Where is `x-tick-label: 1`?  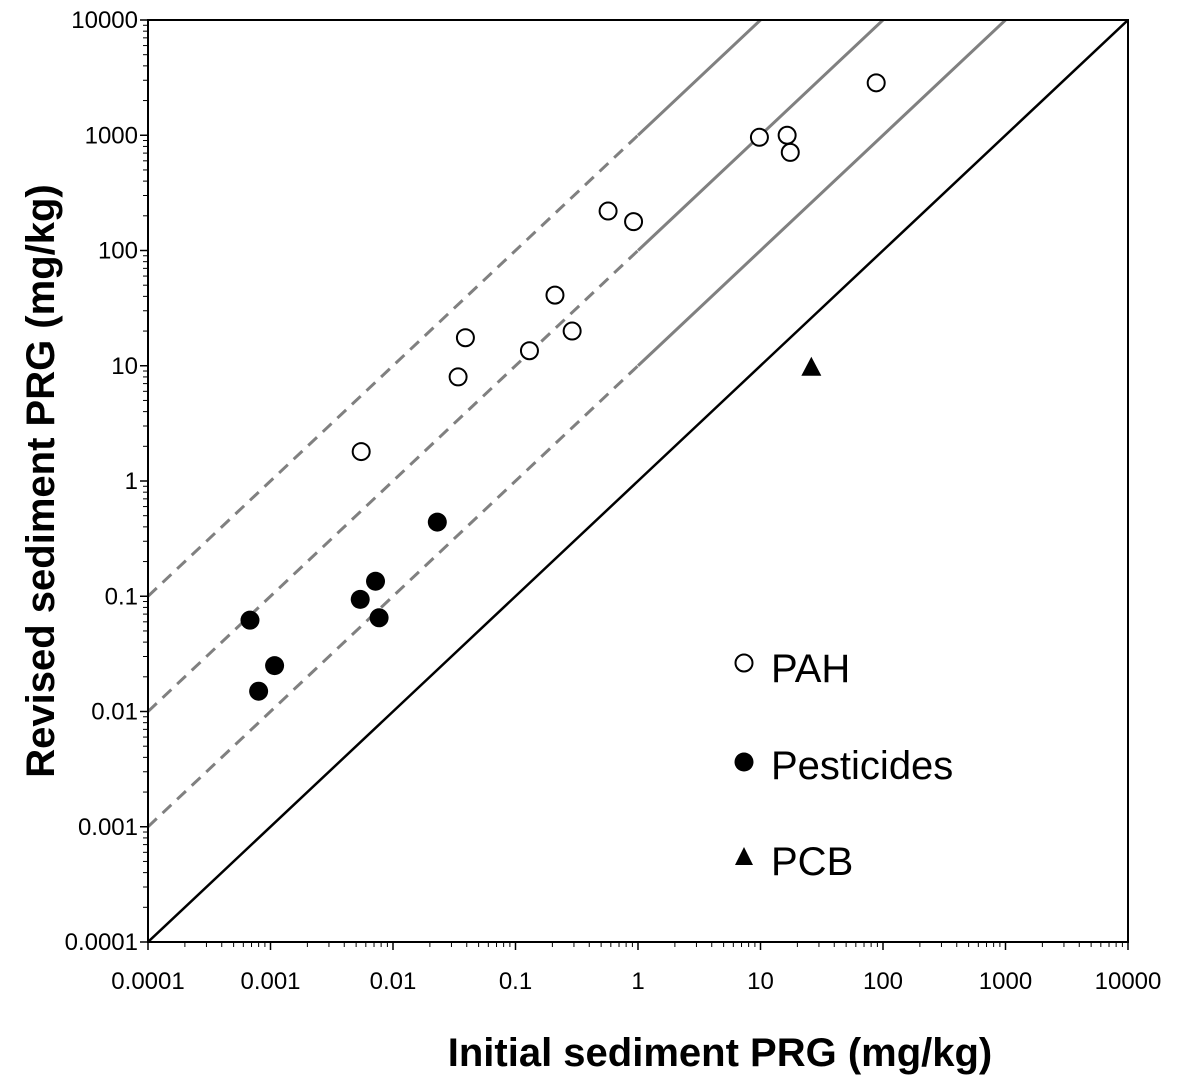
x-tick-label: 1 is located at coordinates (637, 981).